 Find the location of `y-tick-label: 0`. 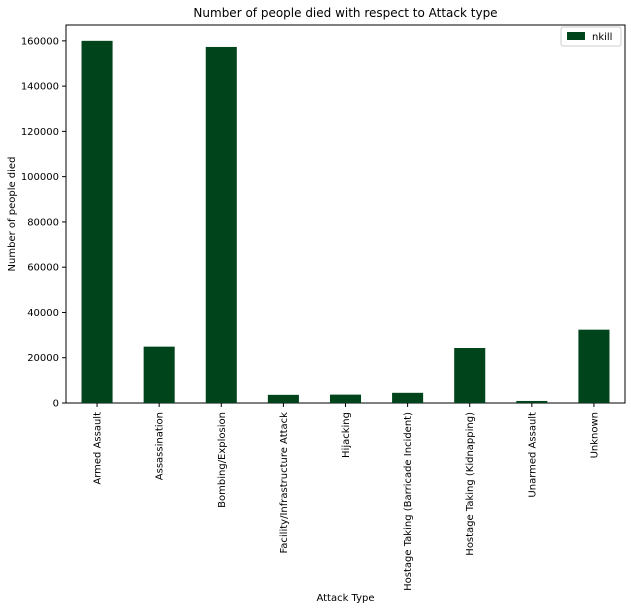

y-tick-label: 0 is located at coordinates (56, 404).